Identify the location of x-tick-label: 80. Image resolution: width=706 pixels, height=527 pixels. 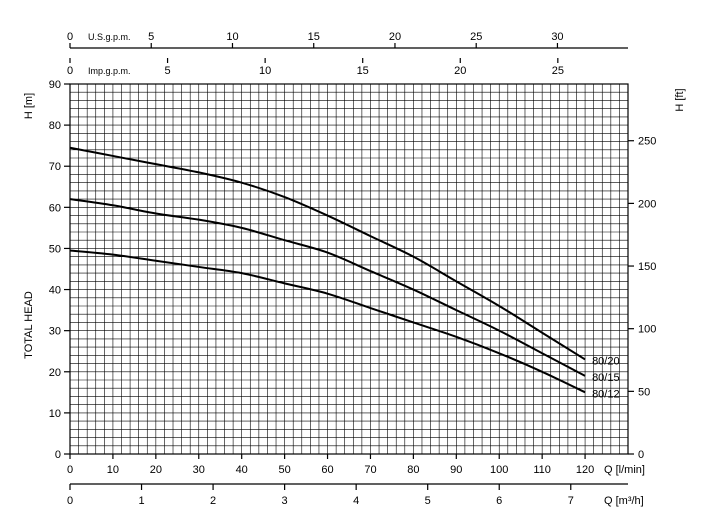
(413, 470).